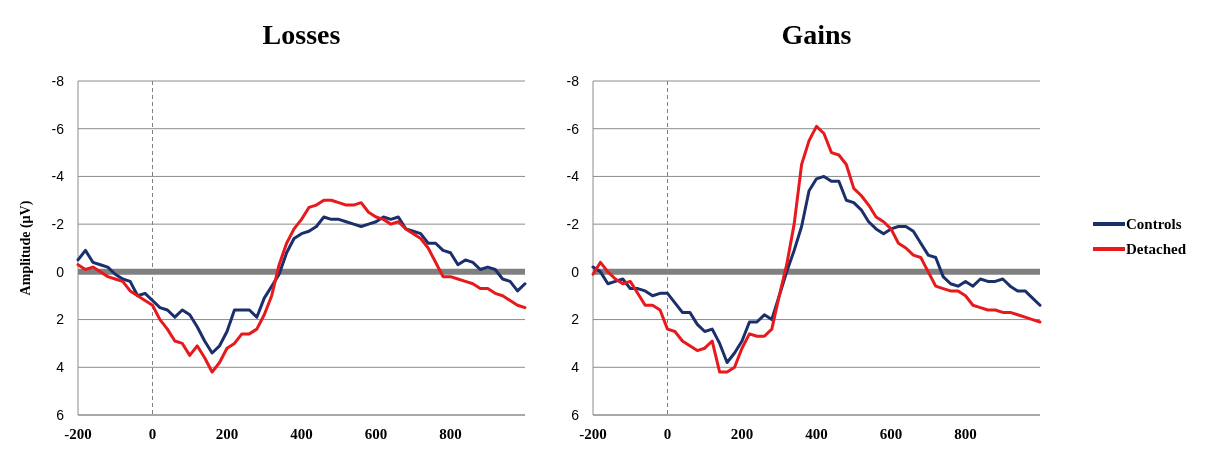  Describe the element at coordinates (301, 34) in the screenshot. I see `chart-title: Losses` at that location.